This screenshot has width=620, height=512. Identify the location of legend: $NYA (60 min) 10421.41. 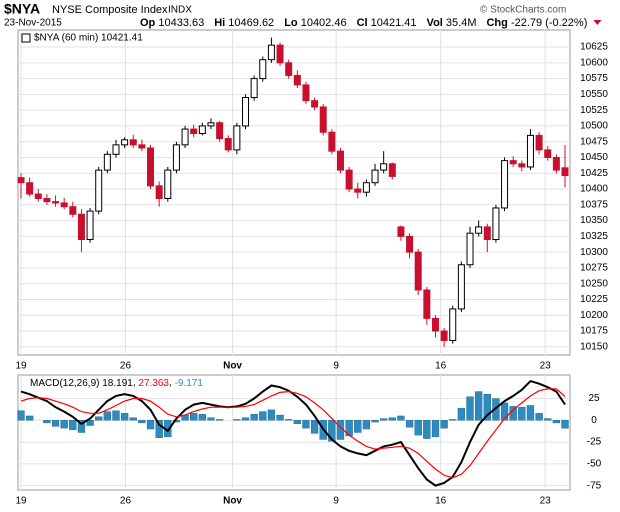
(88, 38).